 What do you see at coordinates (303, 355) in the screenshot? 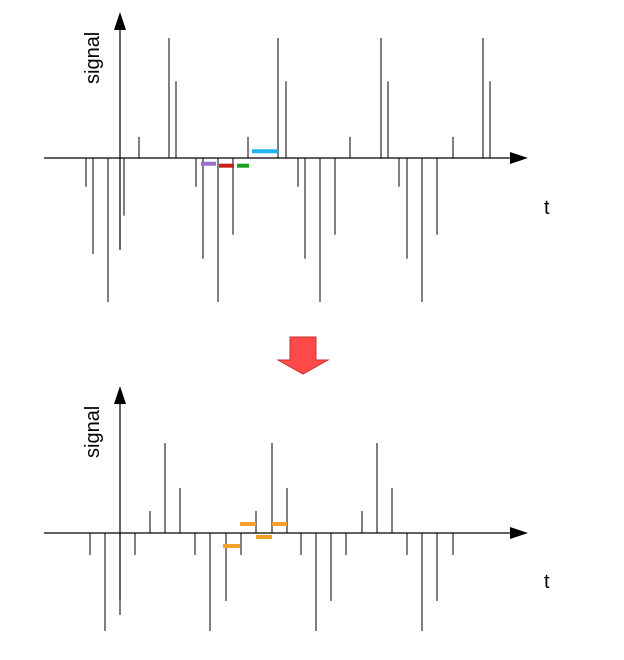
I see `down-arrow-icon` at bounding box center [303, 355].